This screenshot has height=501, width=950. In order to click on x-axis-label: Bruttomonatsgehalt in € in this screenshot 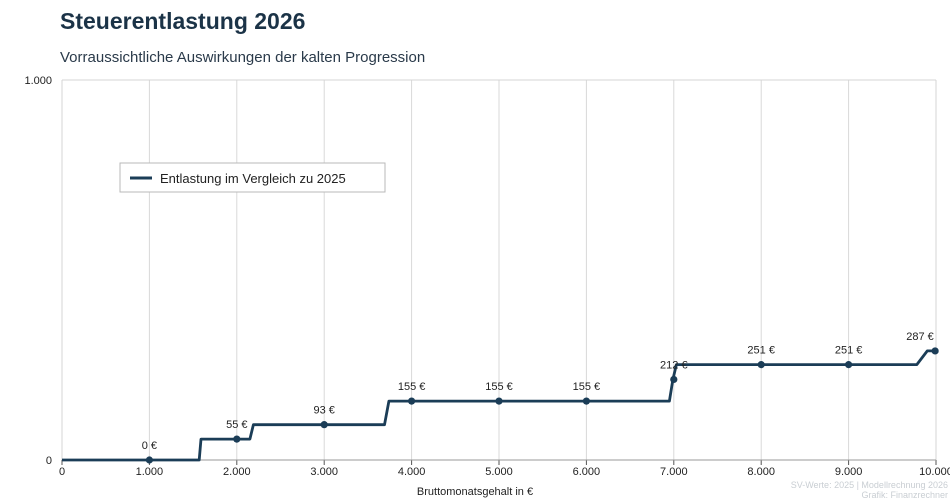, I will do `click(475, 492)`.